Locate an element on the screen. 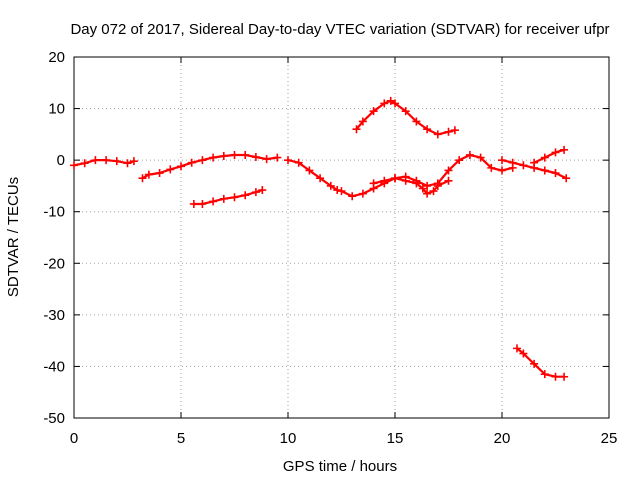 The image size is (640, 480). y-axis-label: SDTVAR / TECUs is located at coordinates (13, 237).